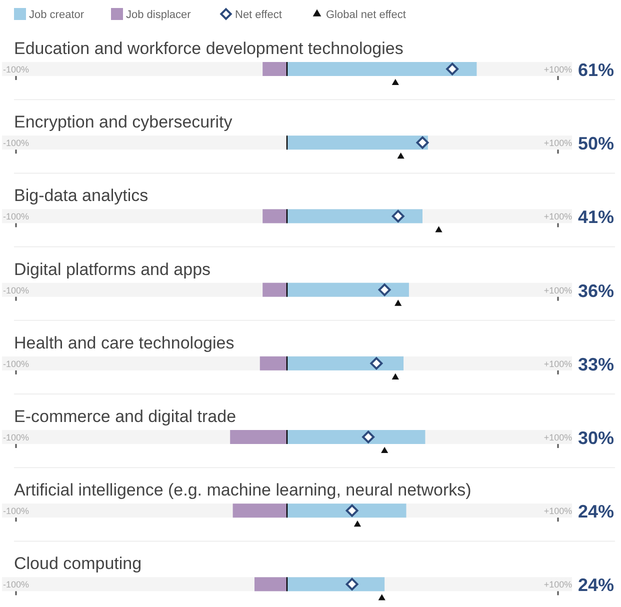 The image size is (621, 607). Describe the element at coordinates (209, 48) in the screenshot. I see `y-tick-label: Education and workforce development technologies` at that location.